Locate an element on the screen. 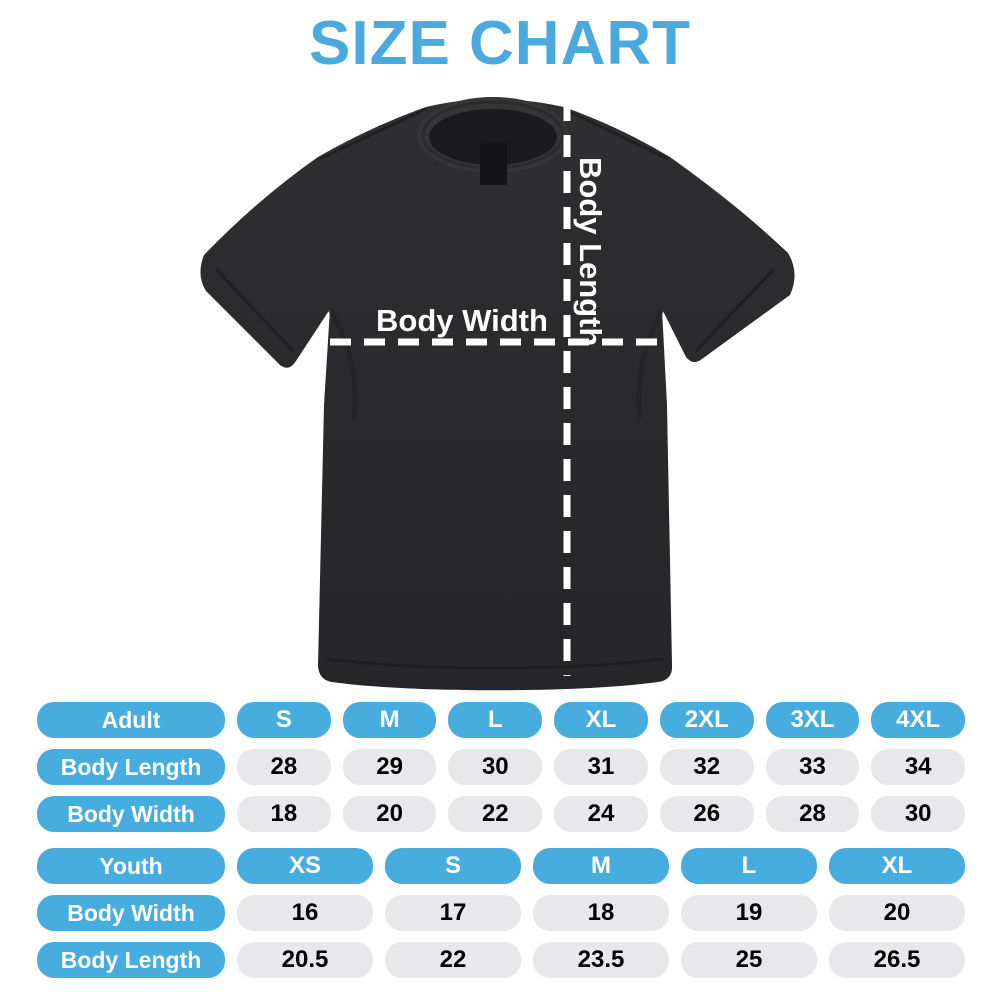 The image size is (1000, 1000). right-cuff-seam is located at coordinates (735, 310).